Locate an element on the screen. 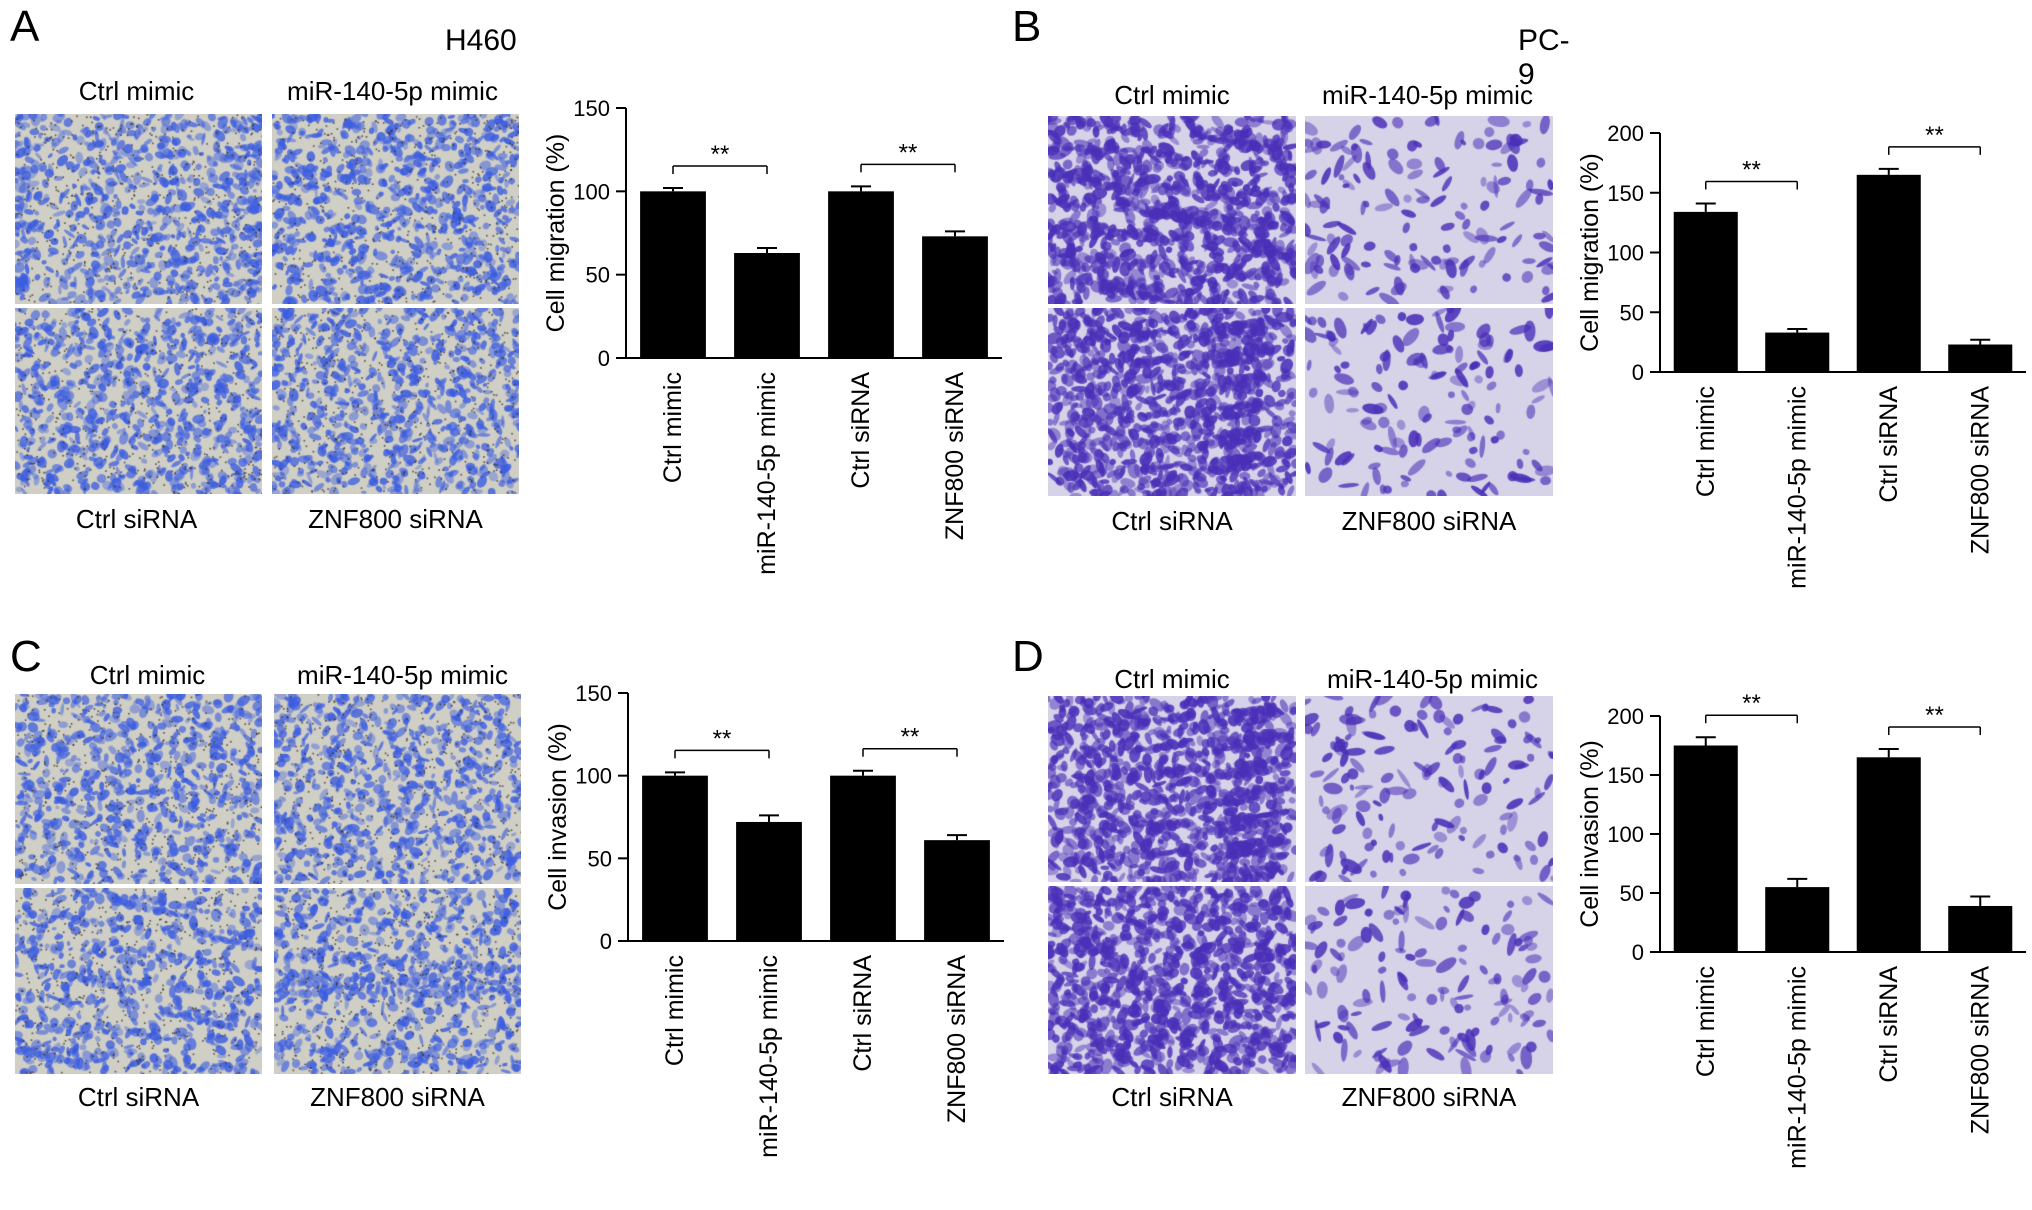  panel-letter: D is located at coordinates (1028, 656).